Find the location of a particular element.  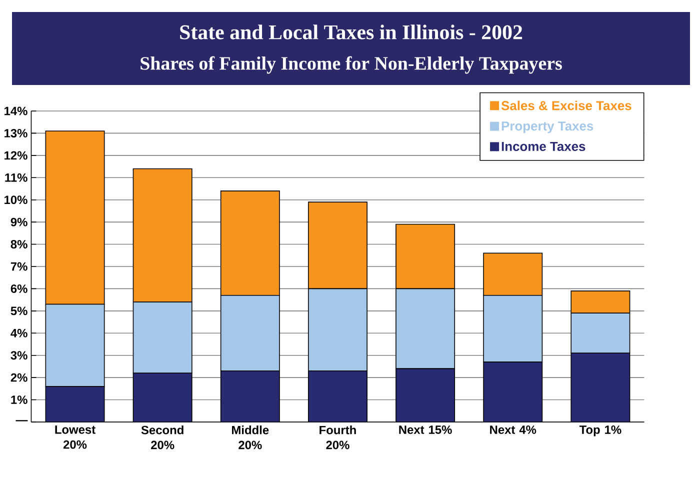

x-tick-label: Next 4% is located at coordinates (513, 430).